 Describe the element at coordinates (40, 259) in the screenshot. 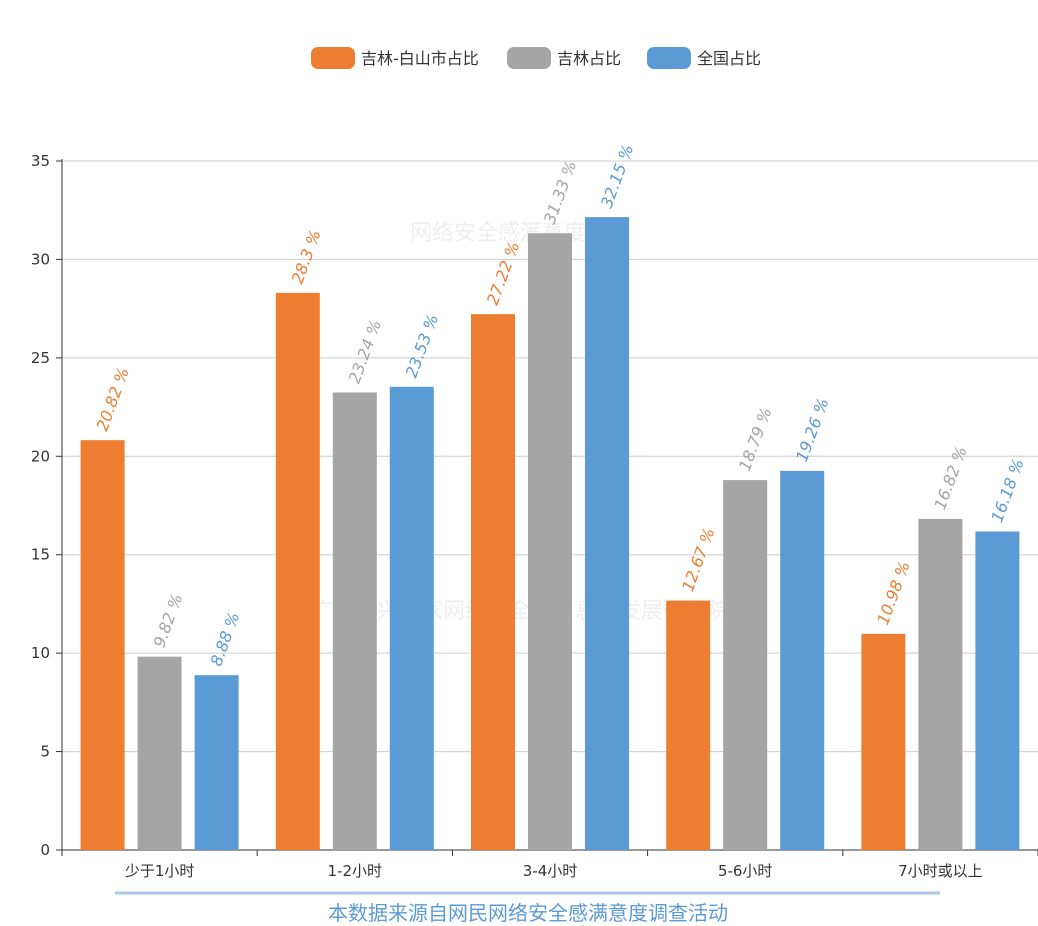

I see `y-tick-label: 30` at that location.